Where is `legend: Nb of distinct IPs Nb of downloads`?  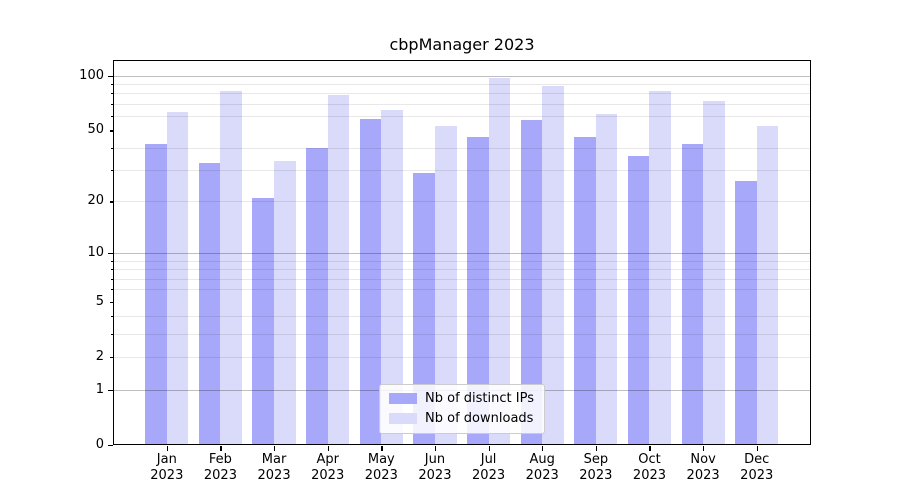 legend: Nb of distinct IPs Nb of downloads is located at coordinates (462, 409).